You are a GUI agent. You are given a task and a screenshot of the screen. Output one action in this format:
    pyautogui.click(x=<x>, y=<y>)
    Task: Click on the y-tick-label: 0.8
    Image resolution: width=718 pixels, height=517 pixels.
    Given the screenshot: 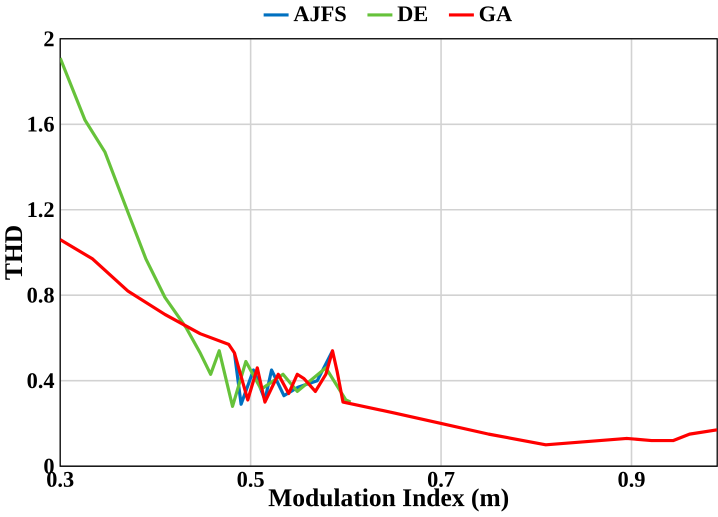 What is the action you would take?
    pyautogui.click(x=40, y=295)
    